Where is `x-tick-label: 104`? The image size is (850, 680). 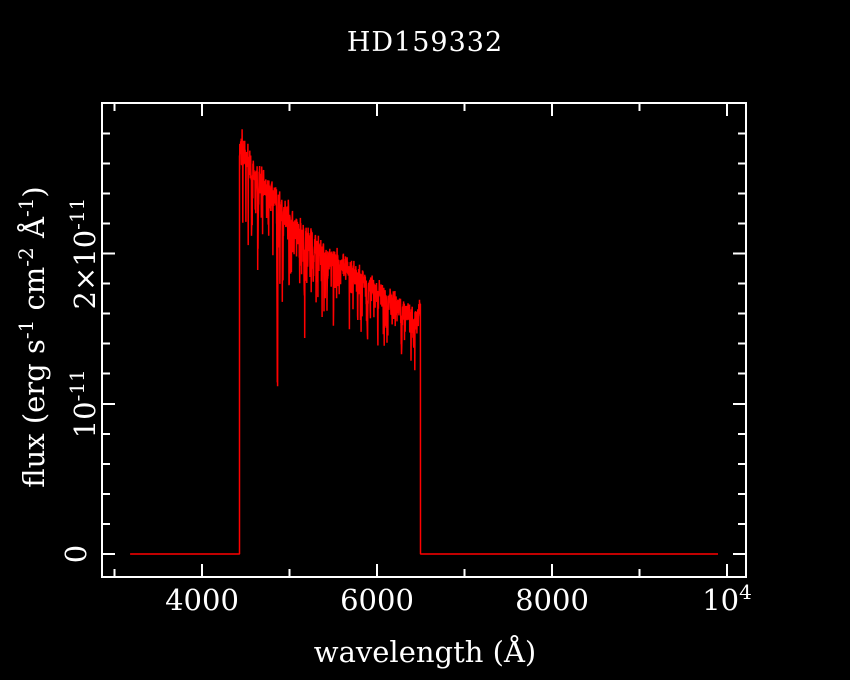
x-tick-label: 104 is located at coordinates (727, 598).